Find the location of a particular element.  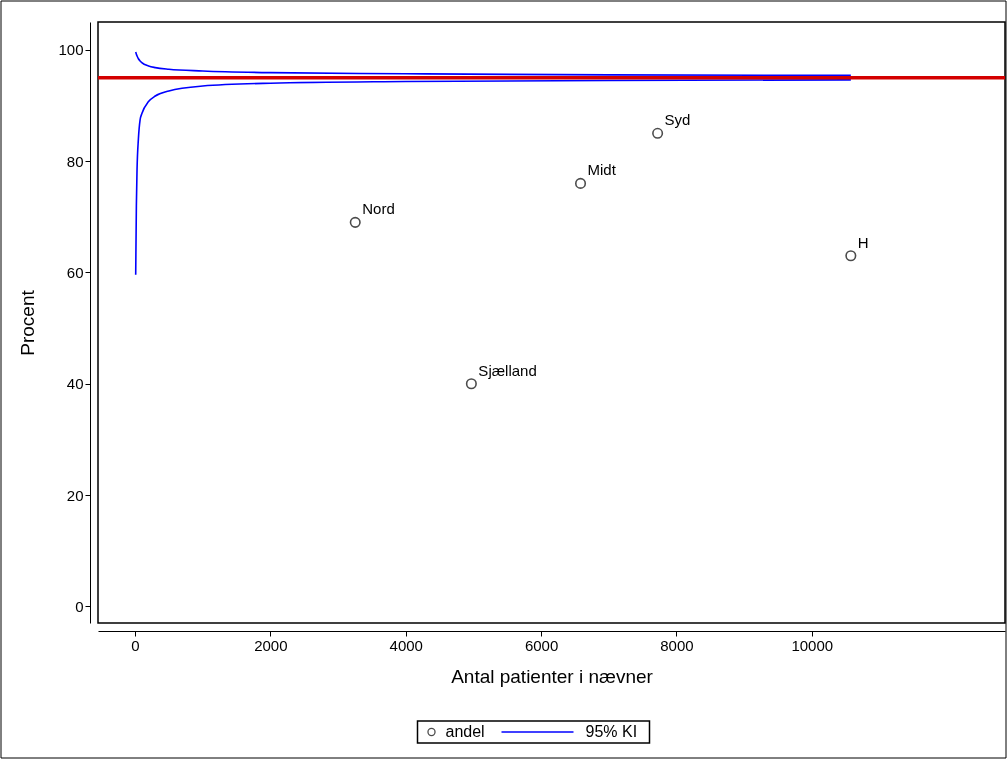

x-tick-label: 0 is located at coordinates (135, 645).